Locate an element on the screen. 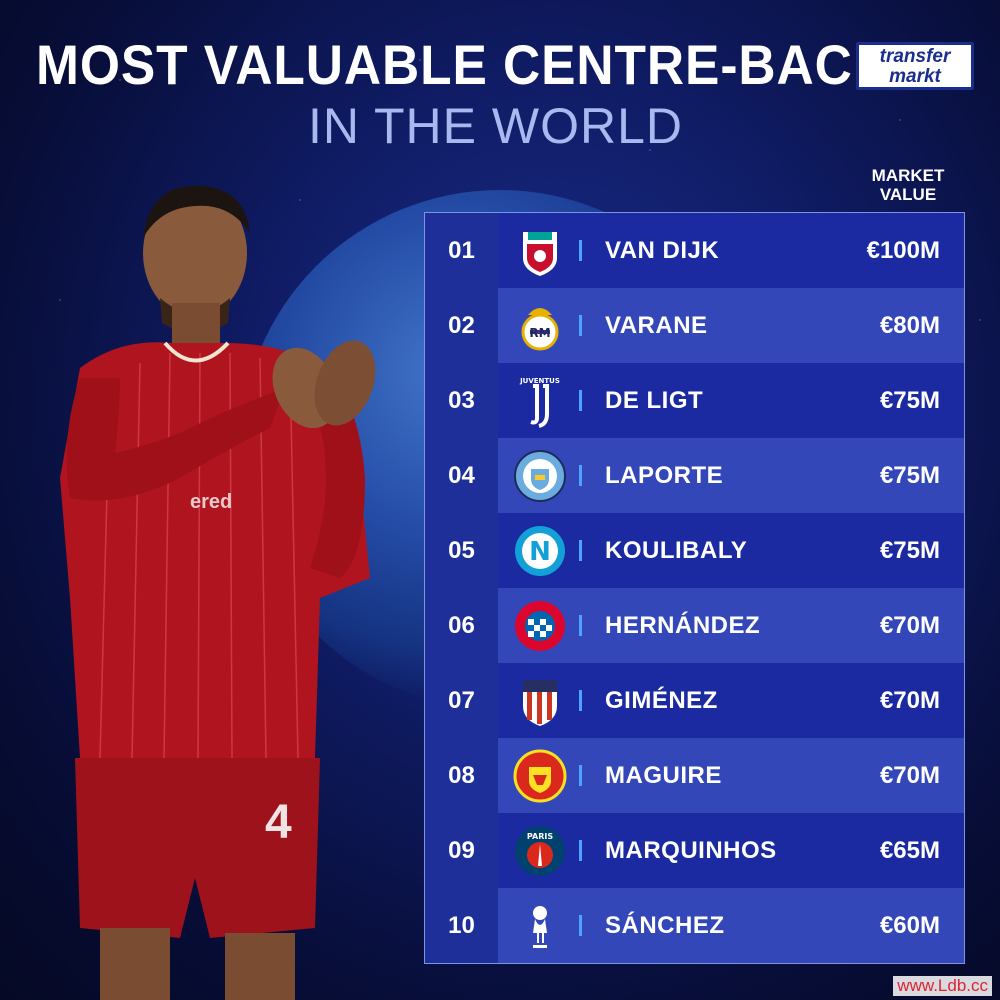 The image size is (1000, 1000). table-row: 10 SÁNCHEZ €60M is located at coordinates (694, 925).